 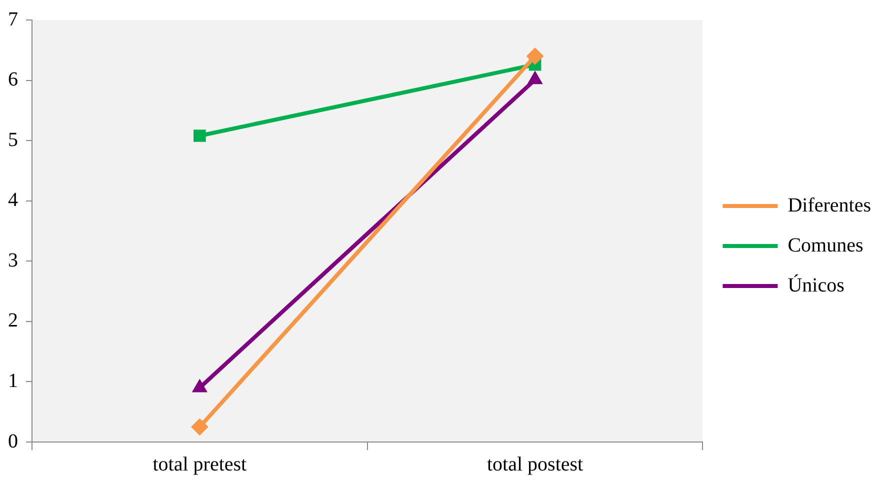 What do you see at coordinates (816, 284) in the screenshot?
I see `legend-label: Únicos` at bounding box center [816, 284].